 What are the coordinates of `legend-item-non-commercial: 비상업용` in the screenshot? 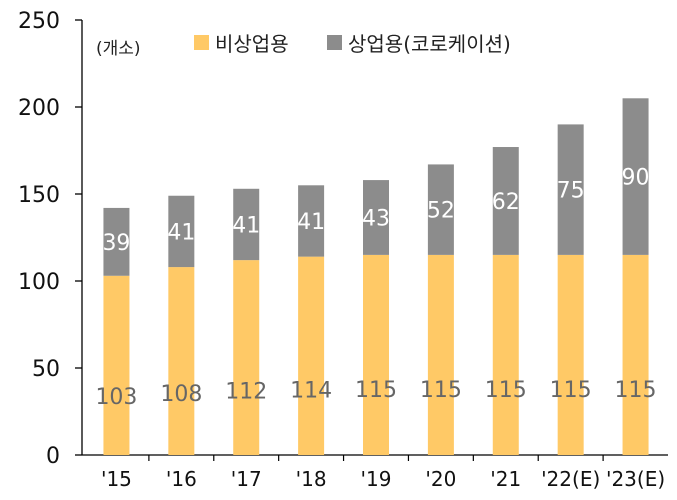 It's located at (241, 42).